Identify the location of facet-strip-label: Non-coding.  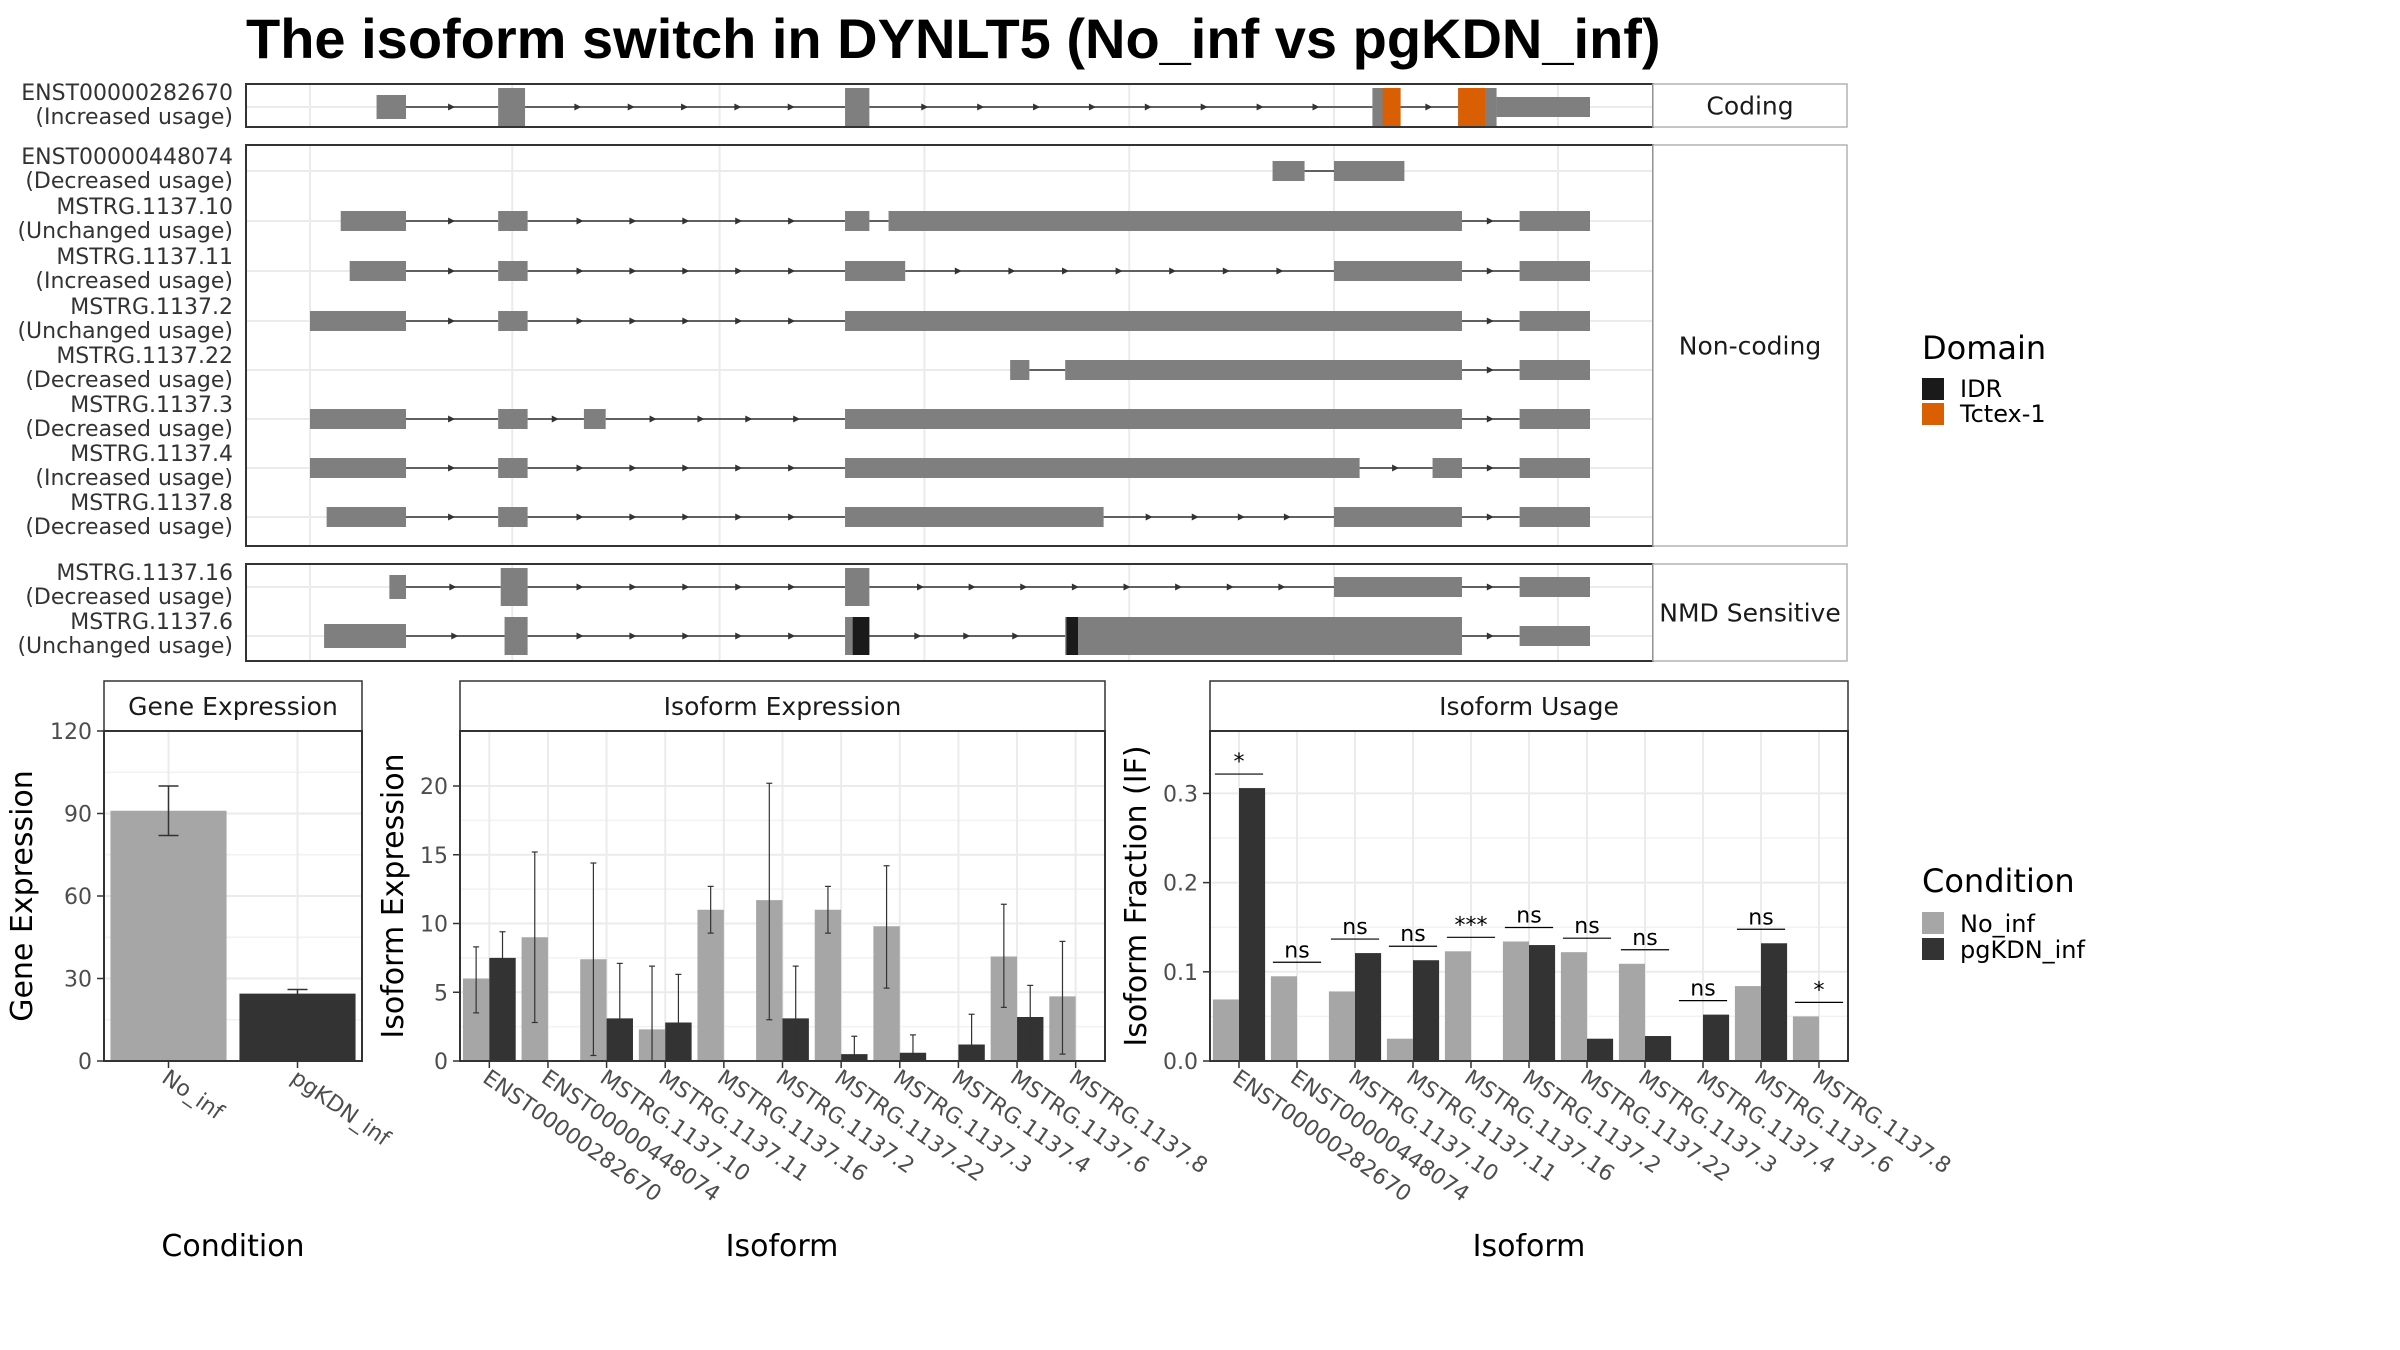
(1750, 346).